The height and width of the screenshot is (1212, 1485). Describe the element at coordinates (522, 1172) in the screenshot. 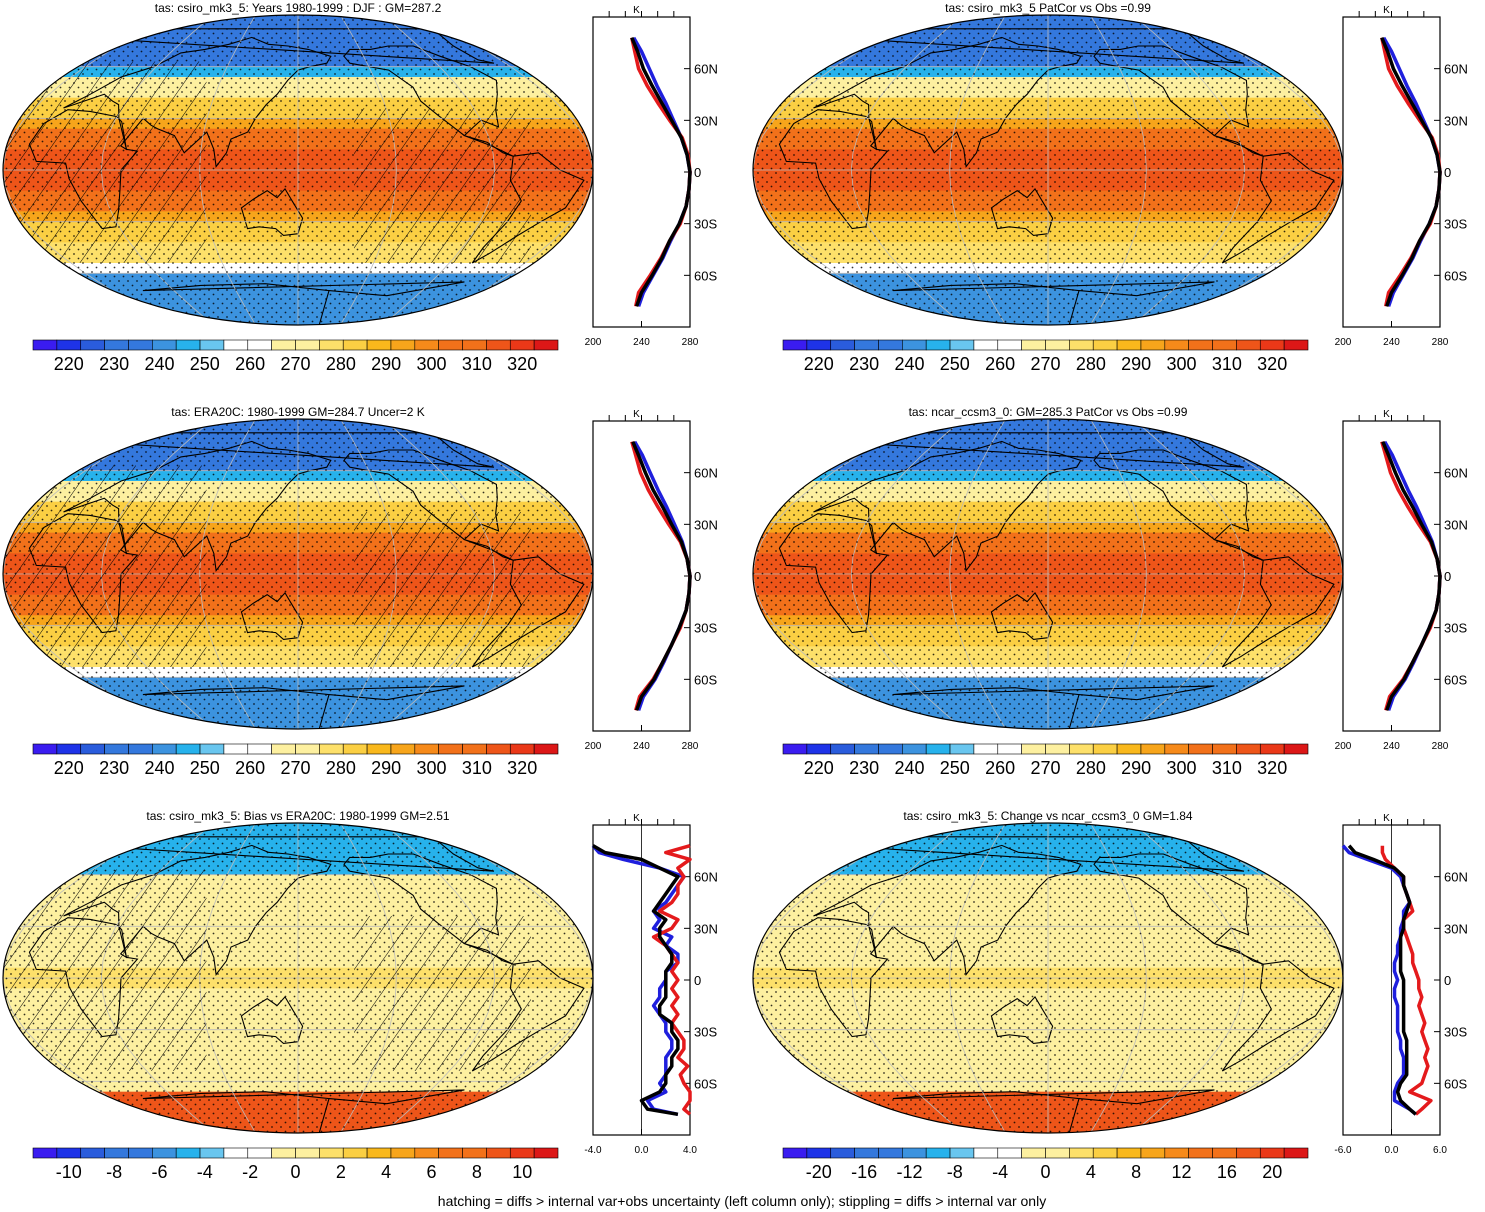

I see `colorbar-label: 10` at that location.